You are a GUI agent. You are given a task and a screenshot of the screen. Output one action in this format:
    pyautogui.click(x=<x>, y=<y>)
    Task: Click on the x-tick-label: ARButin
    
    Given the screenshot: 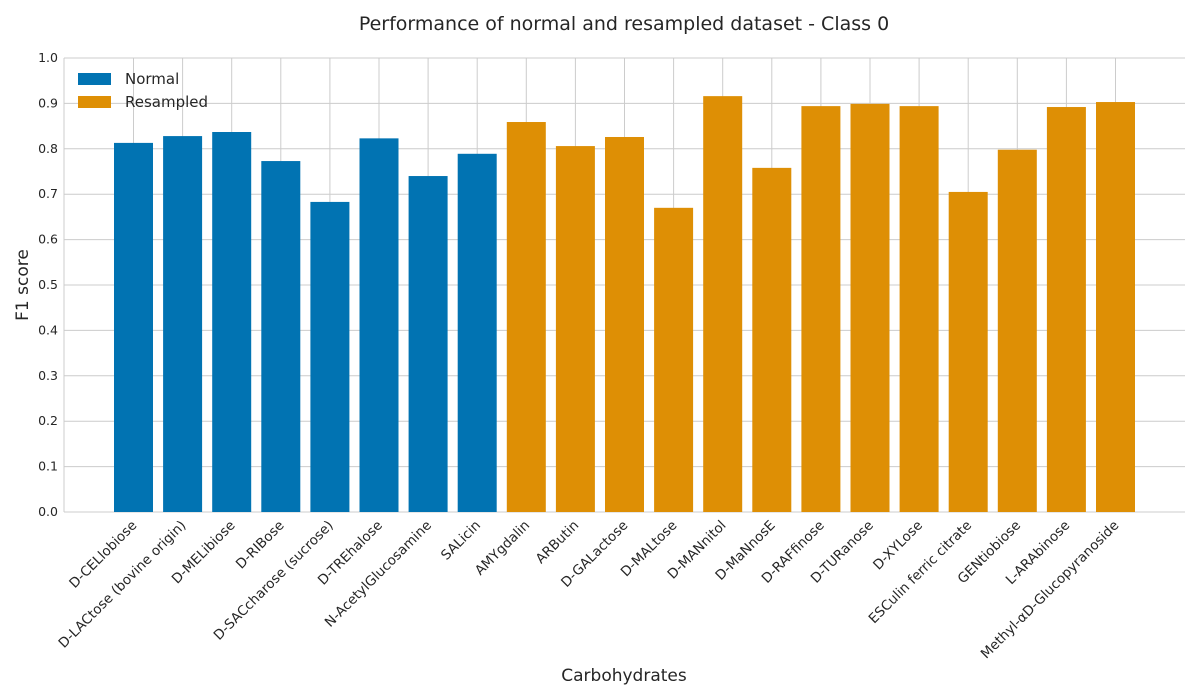 What is the action you would take?
    pyautogui.click(x=558, y=543)
    